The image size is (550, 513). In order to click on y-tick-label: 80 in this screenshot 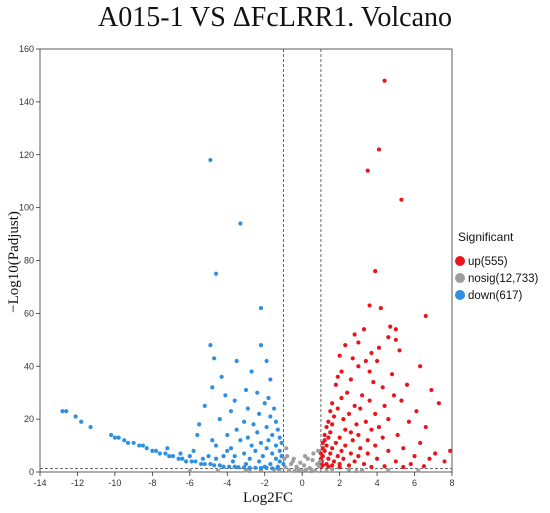, I will do `click(29, 261)`.